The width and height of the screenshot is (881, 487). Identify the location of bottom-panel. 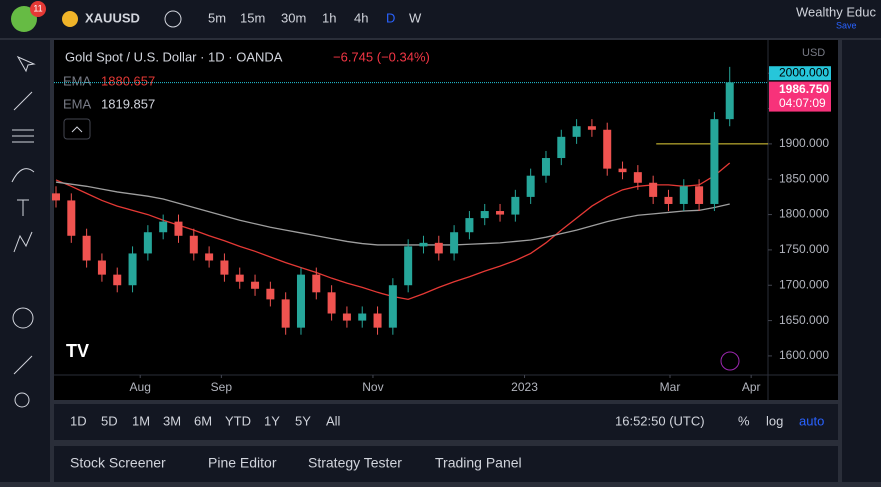
(446, 464).